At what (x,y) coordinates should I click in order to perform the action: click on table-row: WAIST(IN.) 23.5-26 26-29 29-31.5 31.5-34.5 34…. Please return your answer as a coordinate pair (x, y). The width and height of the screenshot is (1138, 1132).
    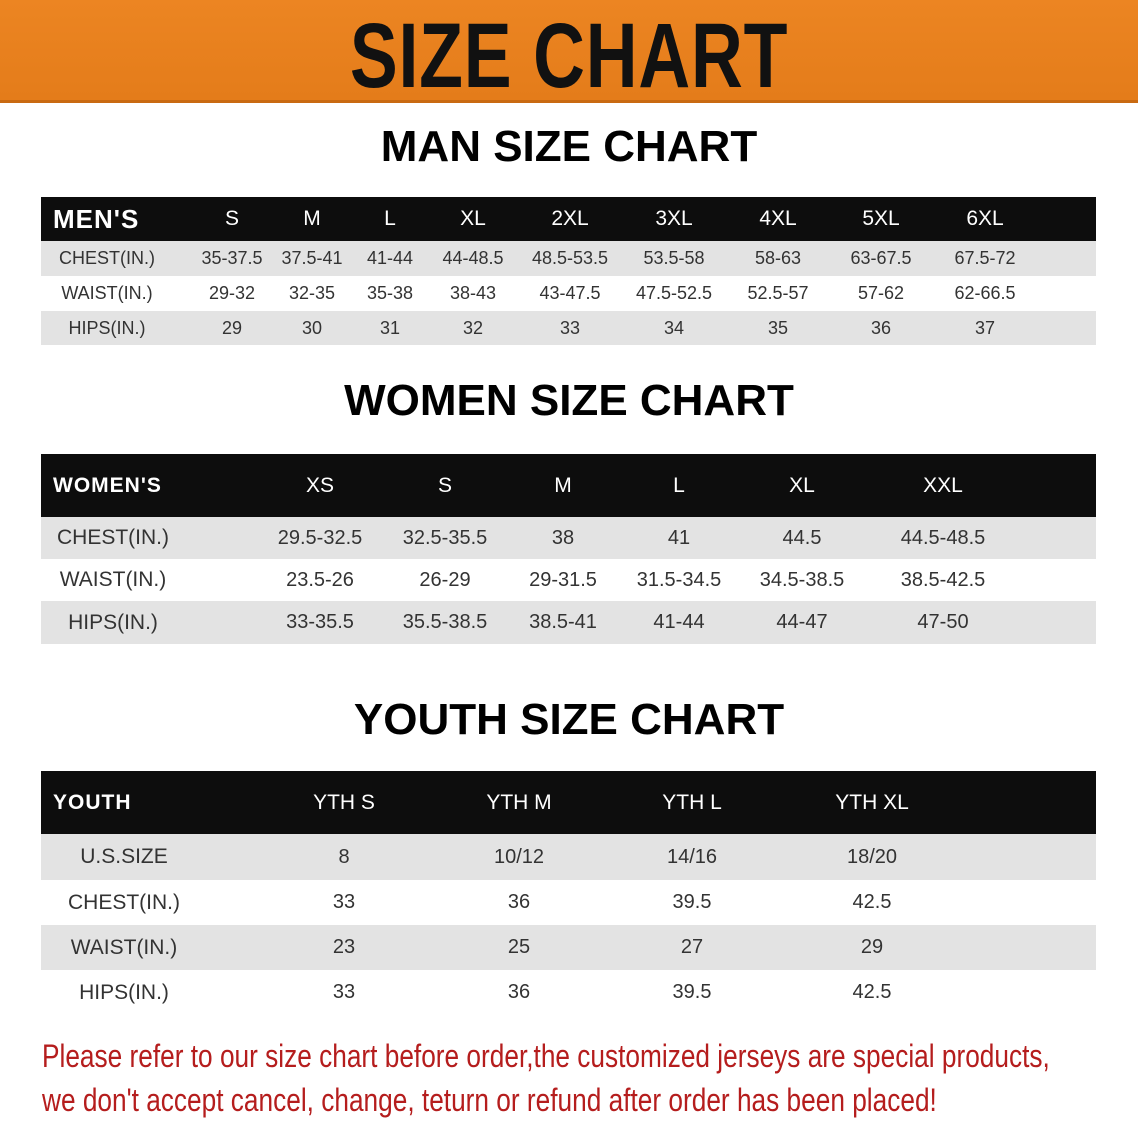
    Looking at the image, I should click on (568, 580).